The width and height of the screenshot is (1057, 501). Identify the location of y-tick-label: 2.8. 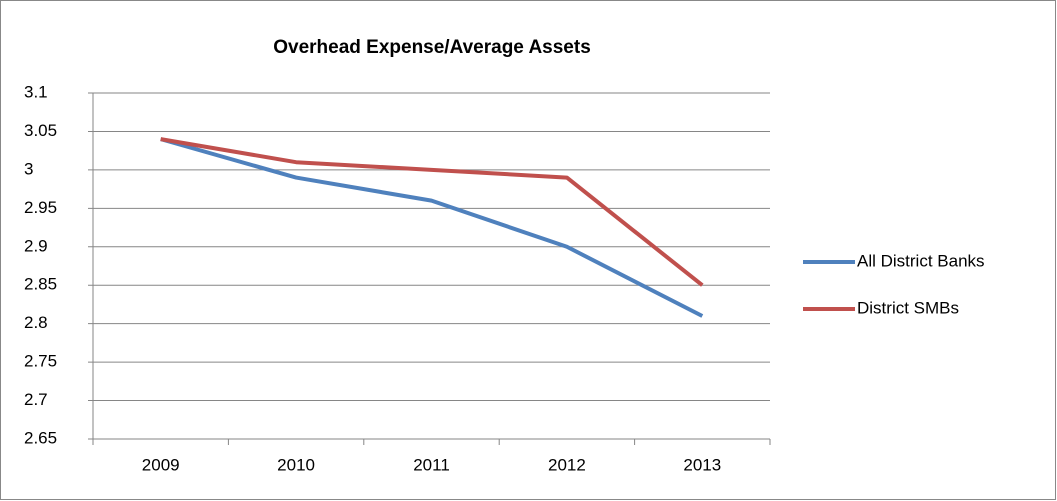
(36, 322).